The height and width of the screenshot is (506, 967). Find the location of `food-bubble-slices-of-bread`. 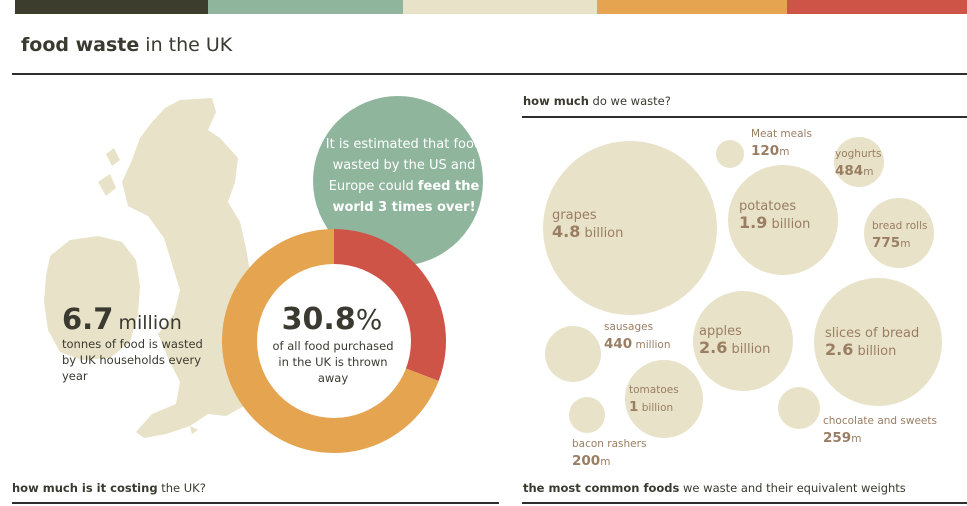

food-bubble-slices-of-bread is located at coordinates (878, 342).